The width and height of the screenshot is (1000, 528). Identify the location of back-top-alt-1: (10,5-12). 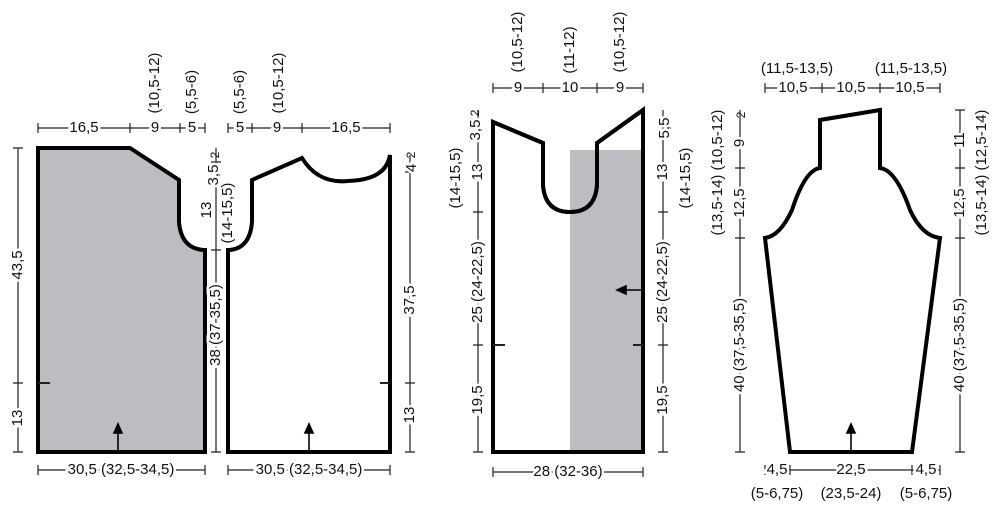
(517, 42).